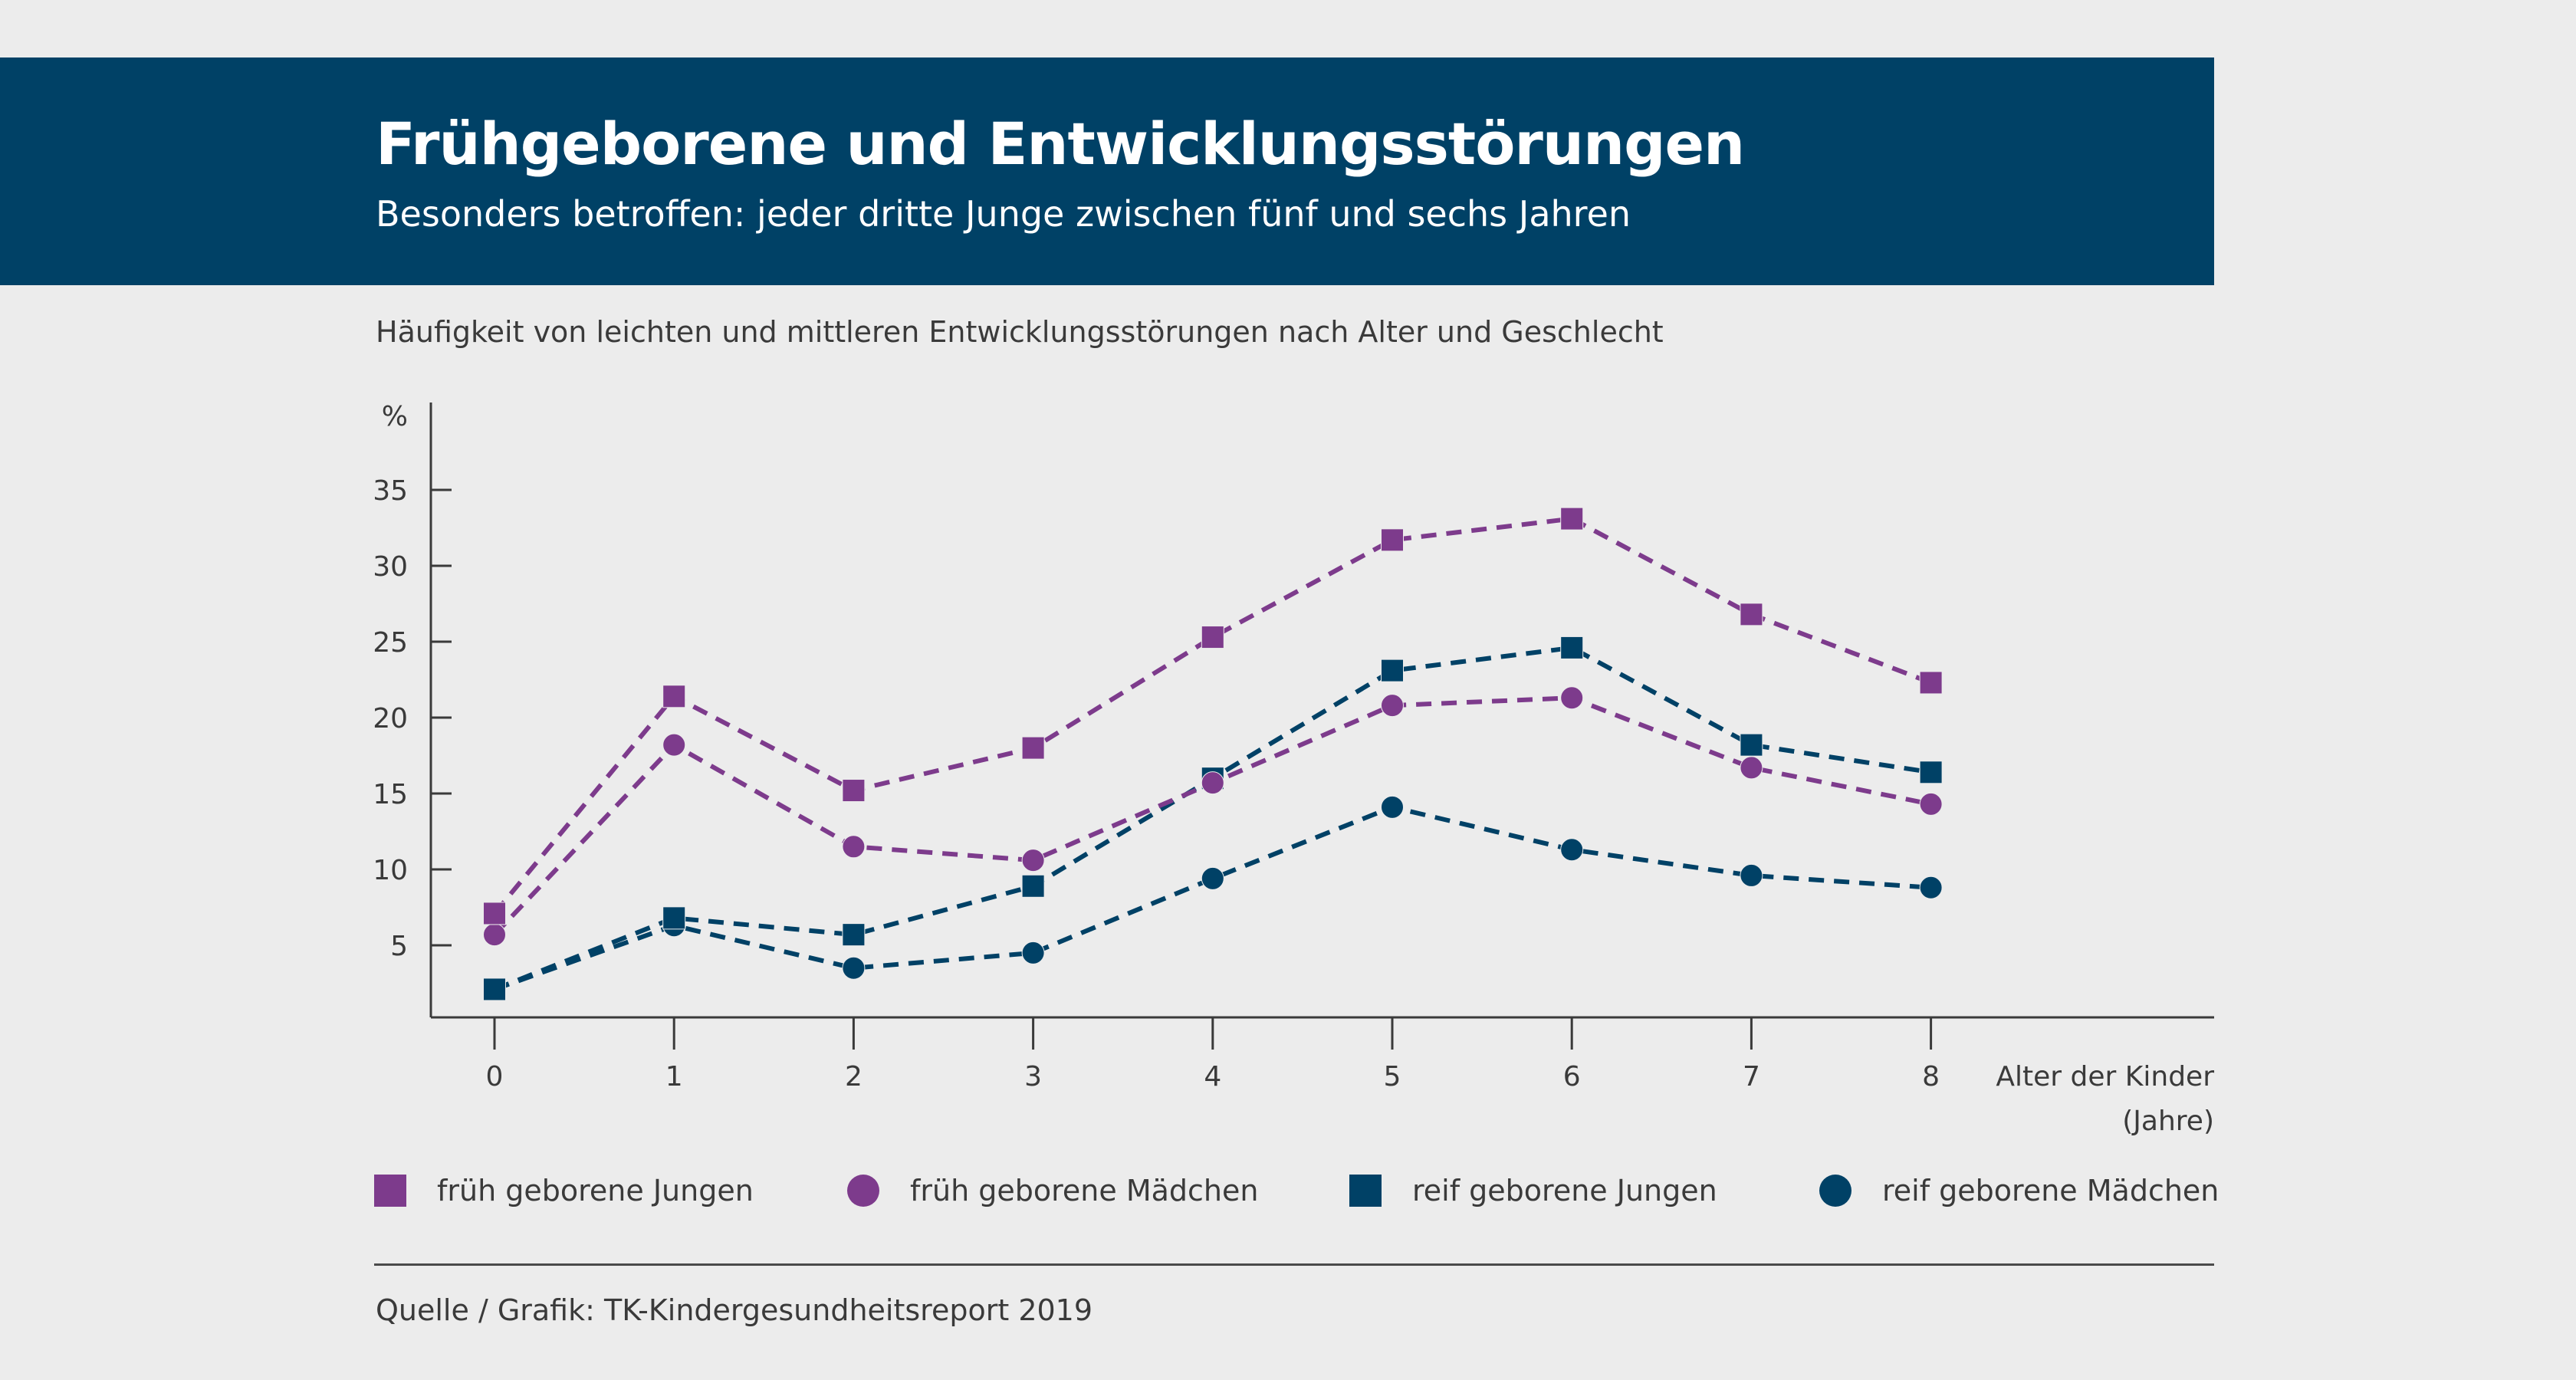 The height and width of the screenshot is (1380, 2576). Describe the element at coordinates (1033, 1076) in the screenshot. I see `x-tick-label: 3` at that location.